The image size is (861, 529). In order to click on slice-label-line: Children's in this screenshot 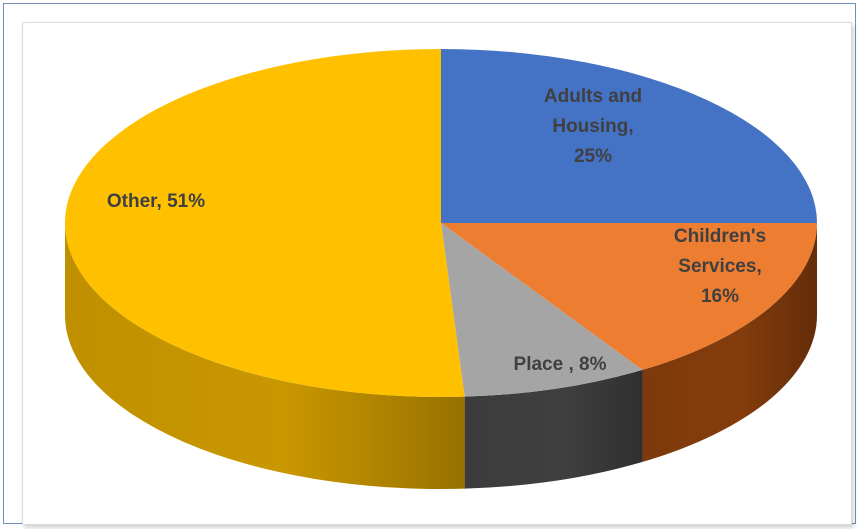, I will do `click(720, 236)`.